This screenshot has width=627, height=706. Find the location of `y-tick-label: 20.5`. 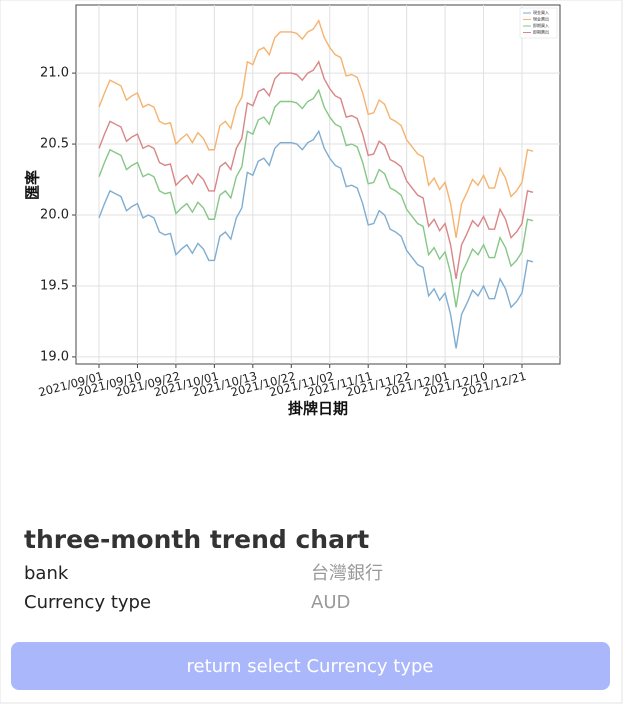

y-tick-label: 20.5 is located at coordinates (54, 144).